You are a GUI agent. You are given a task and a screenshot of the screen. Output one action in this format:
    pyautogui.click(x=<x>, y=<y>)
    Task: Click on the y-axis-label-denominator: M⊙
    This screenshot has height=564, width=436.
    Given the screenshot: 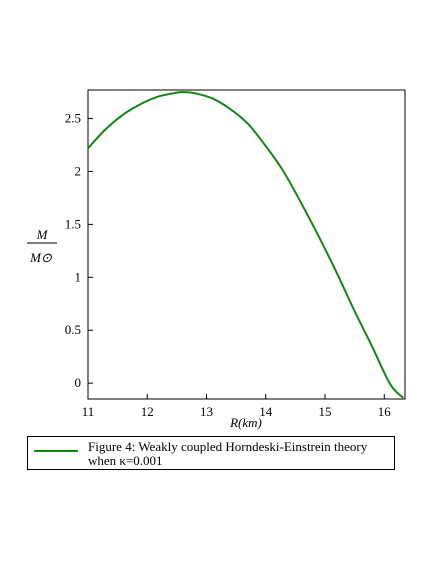 What is the action you would take?
    pyautogui.click(x=40, y=257)
    